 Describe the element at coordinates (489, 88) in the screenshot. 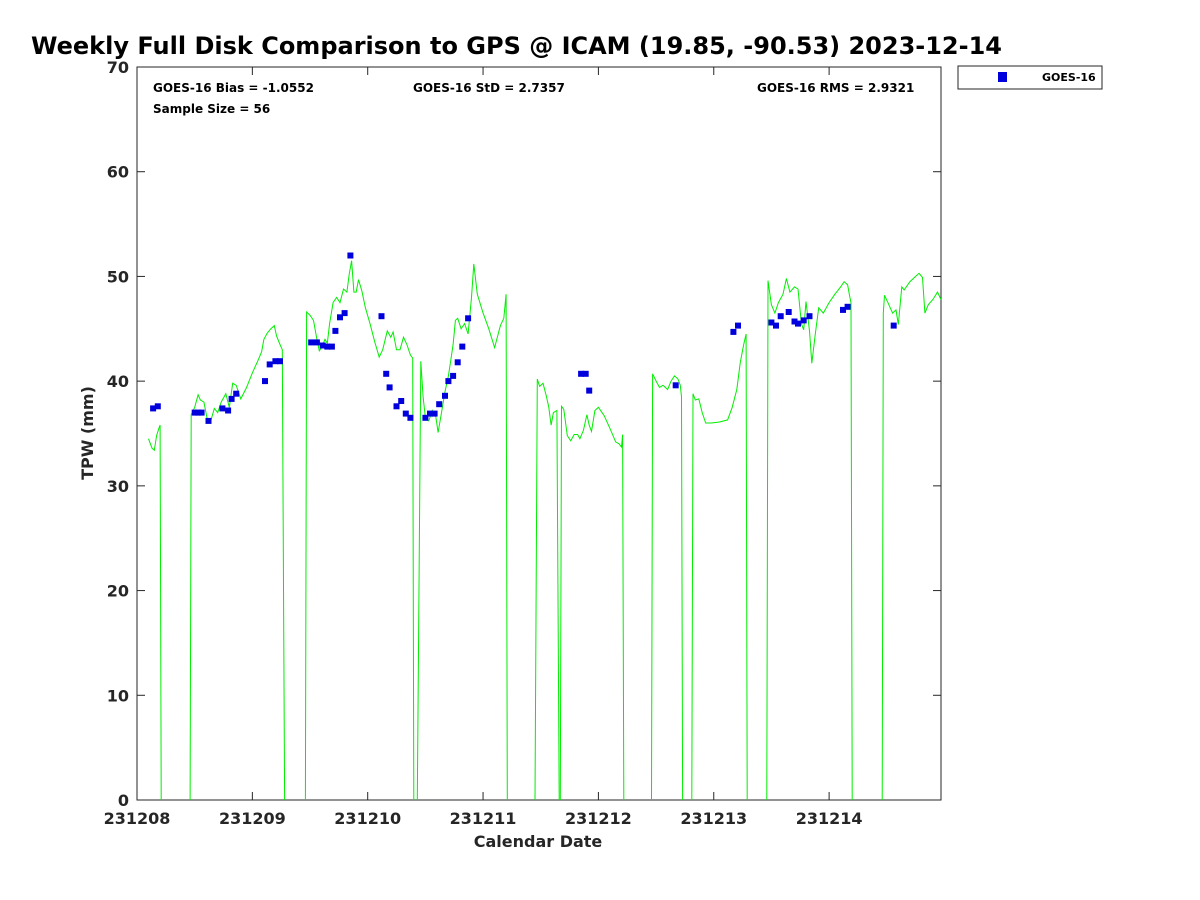

I see `std-stat: GOES-16 StD = 2.7357` at that location.